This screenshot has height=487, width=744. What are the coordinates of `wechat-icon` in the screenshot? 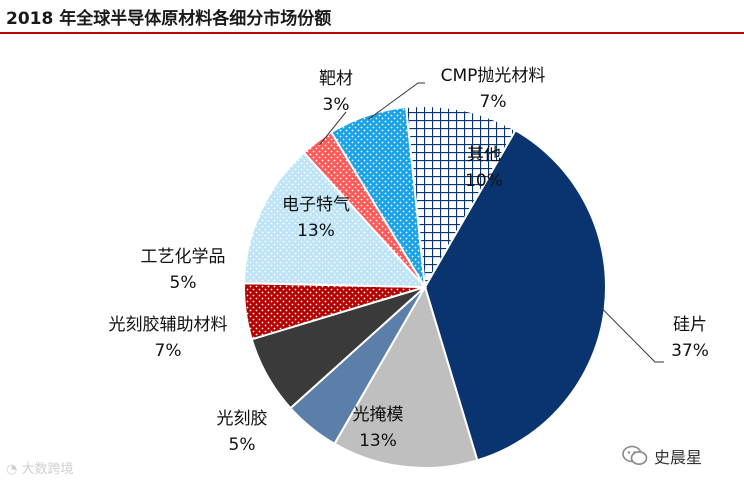 It's located at (635, 455).